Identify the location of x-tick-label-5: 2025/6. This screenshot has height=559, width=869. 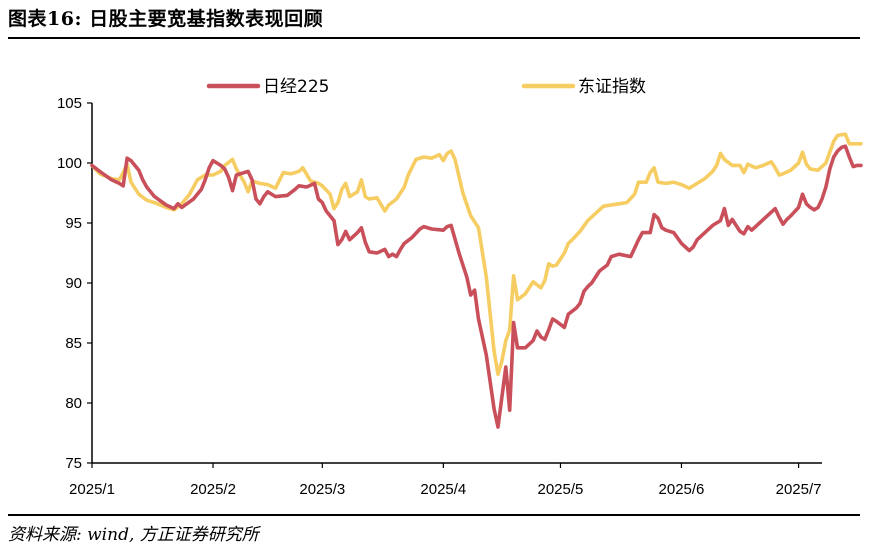
(682, 489).